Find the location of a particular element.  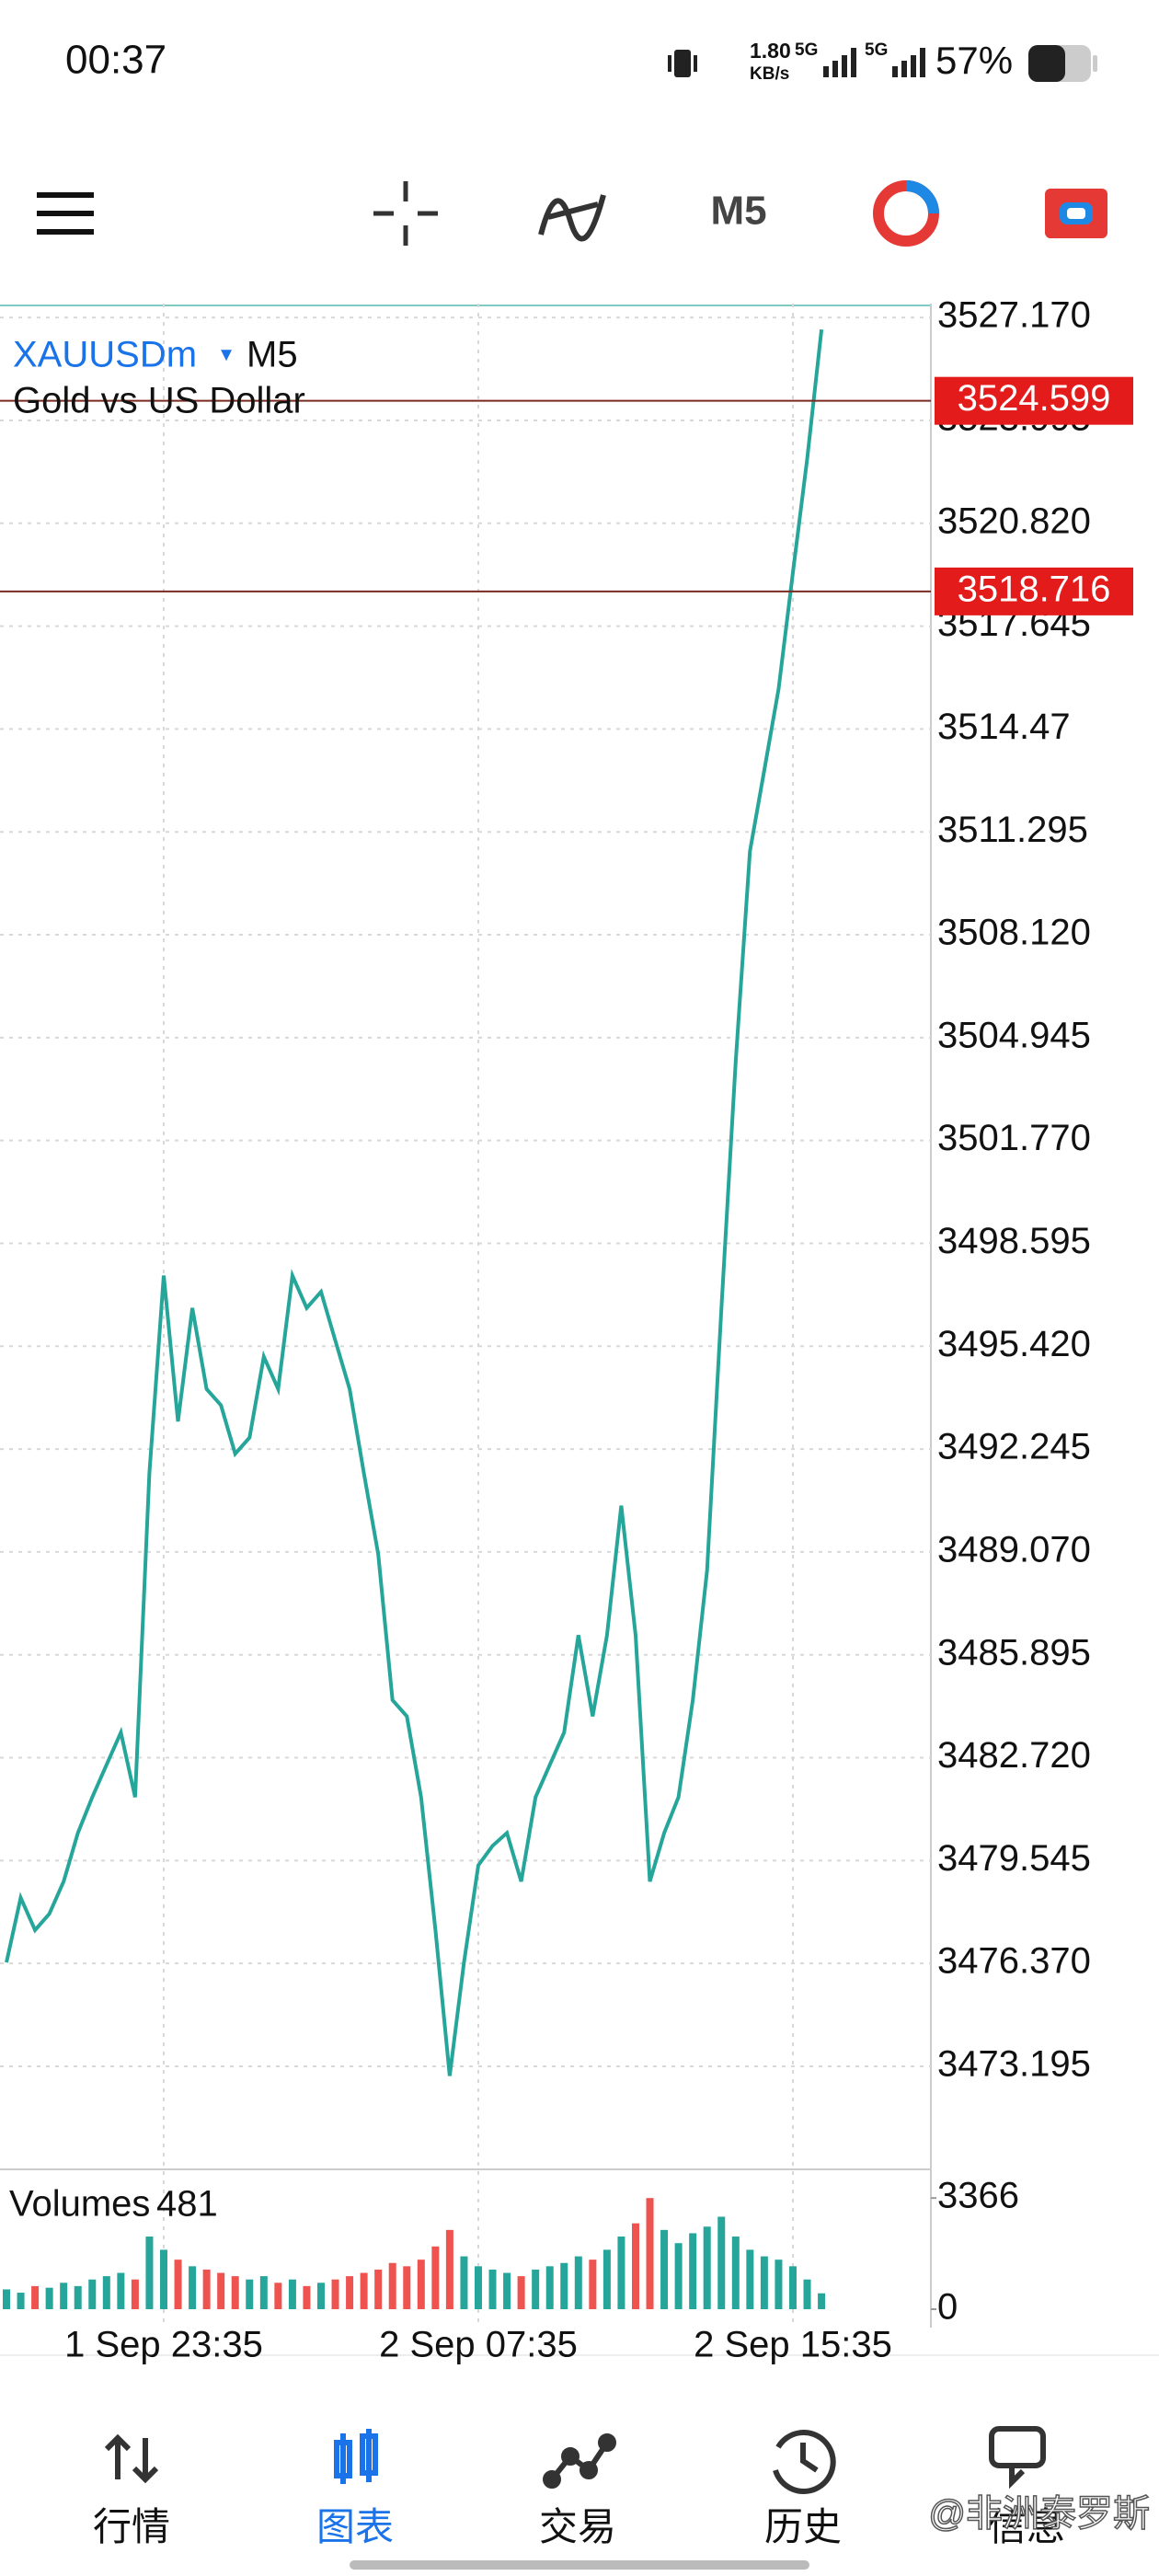

volume-tick-label: 3366 is located at coordinates (978, 2196).